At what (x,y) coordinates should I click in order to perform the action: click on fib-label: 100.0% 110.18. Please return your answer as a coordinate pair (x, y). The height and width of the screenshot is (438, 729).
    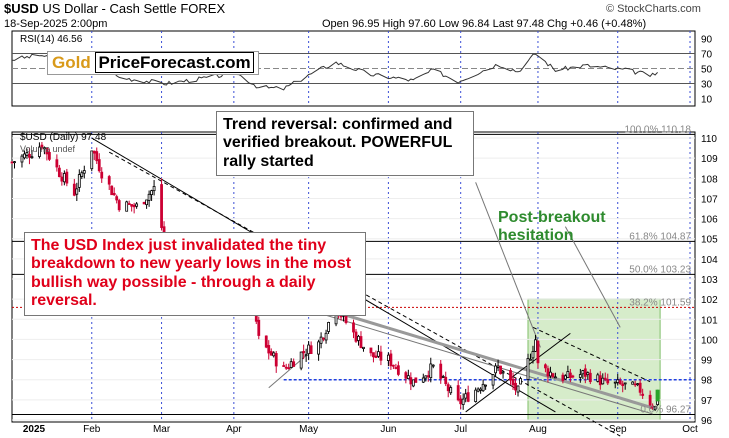
    Looking at the image, I should click on (657, 129).